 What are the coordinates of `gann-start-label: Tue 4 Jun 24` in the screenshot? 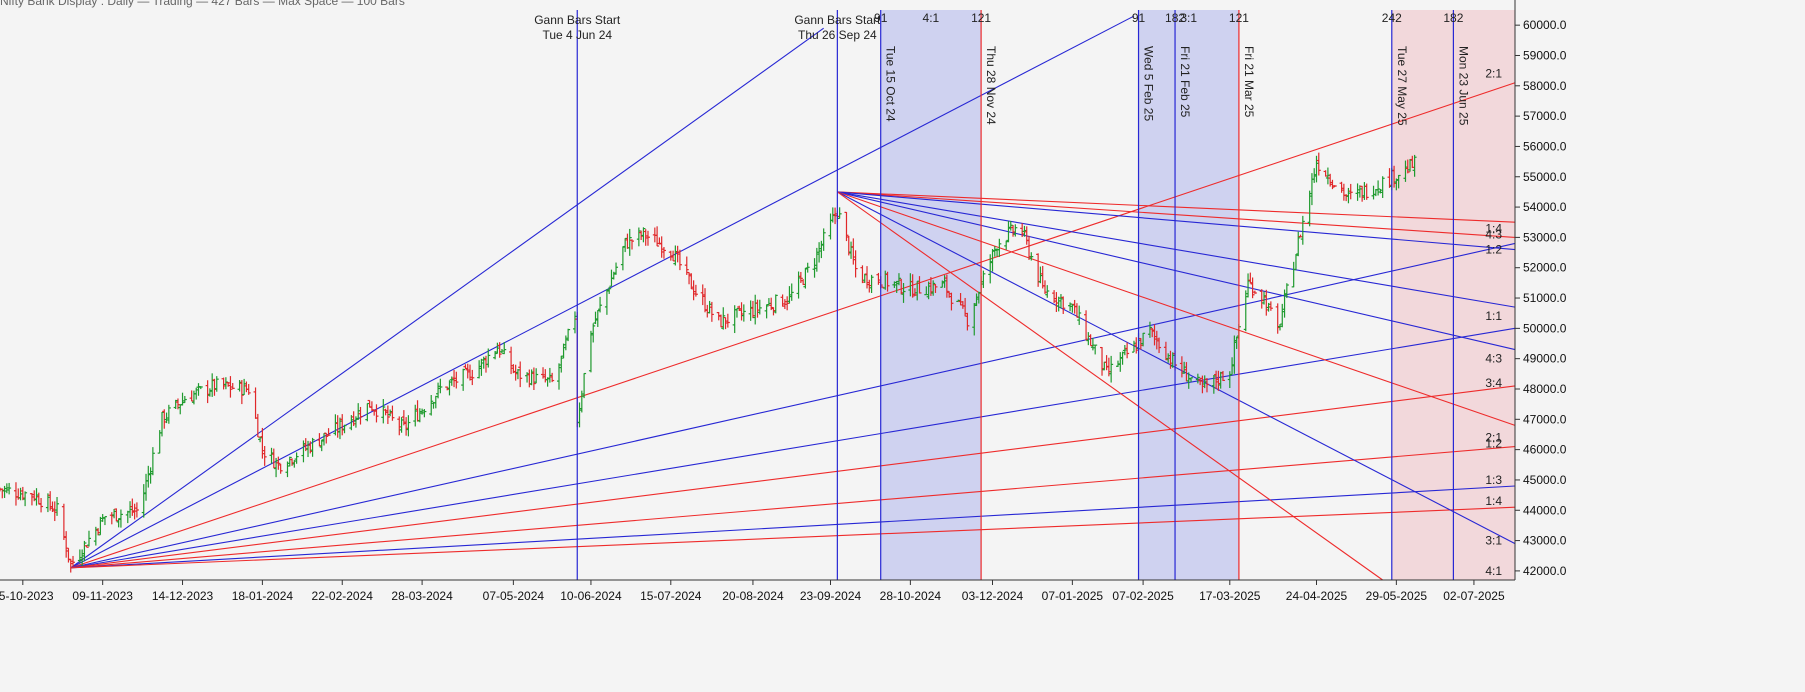 It's located at (577, 35).